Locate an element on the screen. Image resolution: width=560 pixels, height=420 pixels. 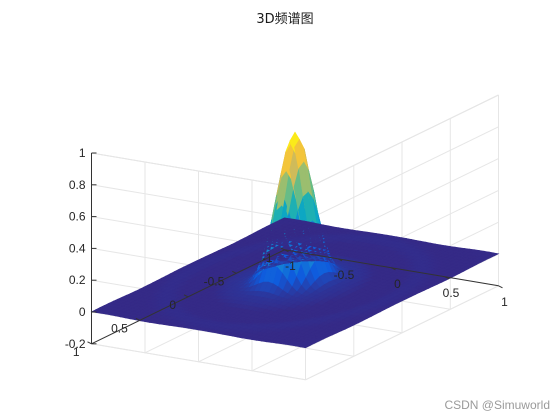
y-axis-tick-labels: -1 -0.5 0 0.5 1 is located at coordinates (179, 303).